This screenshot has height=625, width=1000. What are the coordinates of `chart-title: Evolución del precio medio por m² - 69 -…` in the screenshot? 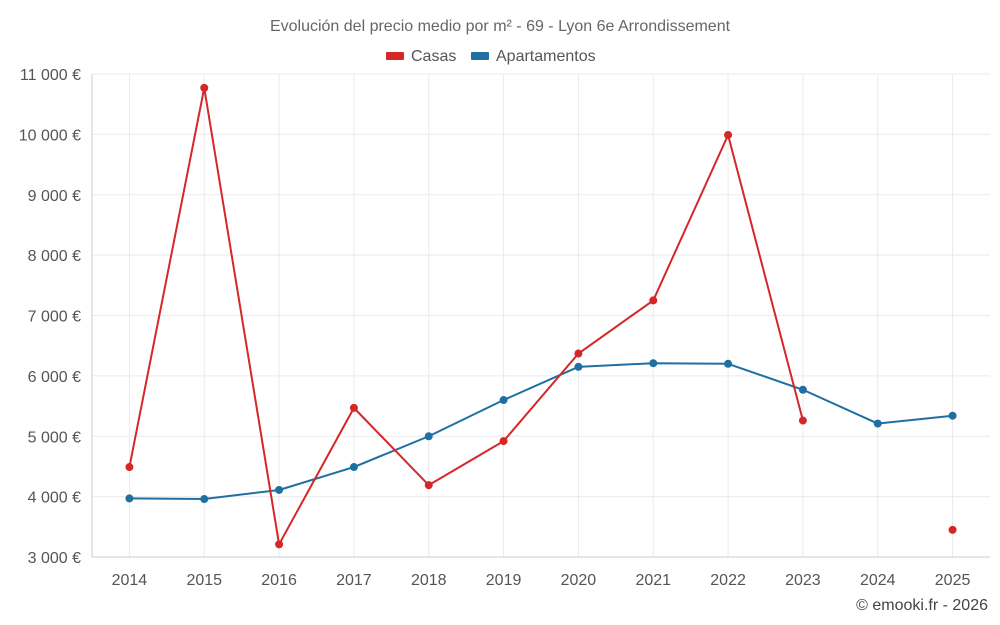 It's located at (500, 26).